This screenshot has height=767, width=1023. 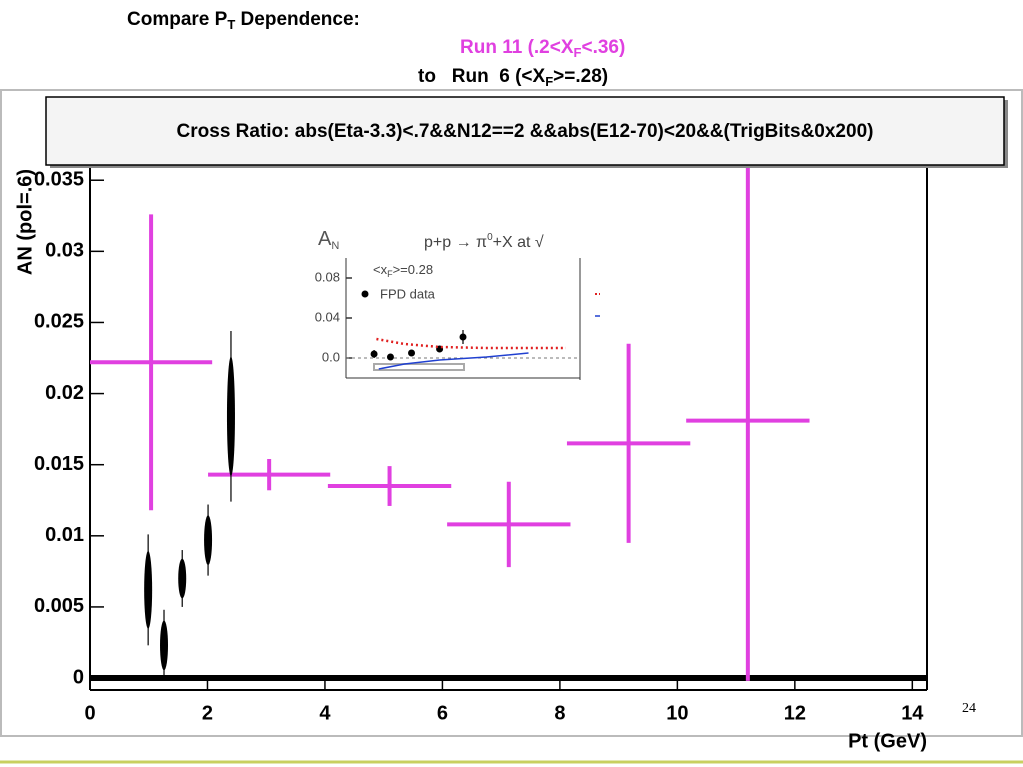 I want to click on y-tick-label: 0.035, so click(x=59, y=180).